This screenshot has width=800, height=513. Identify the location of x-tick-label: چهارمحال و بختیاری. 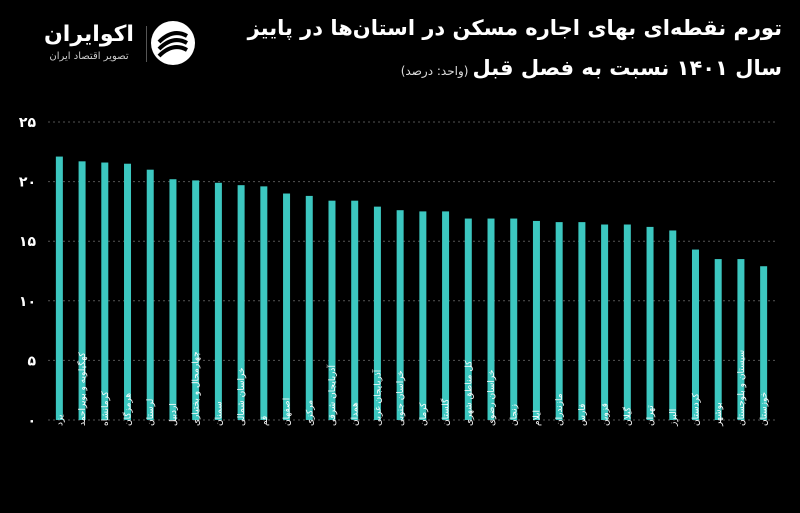
(197, 388).